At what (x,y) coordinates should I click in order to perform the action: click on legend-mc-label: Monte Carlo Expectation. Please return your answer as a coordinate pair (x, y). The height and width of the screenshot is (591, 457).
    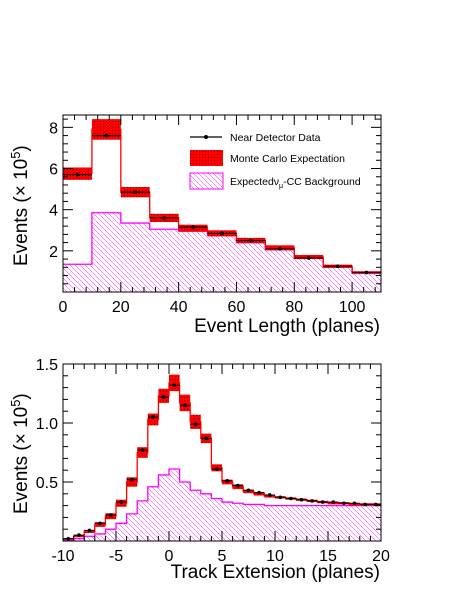
    Looking at the image, I should click on (287, 159).